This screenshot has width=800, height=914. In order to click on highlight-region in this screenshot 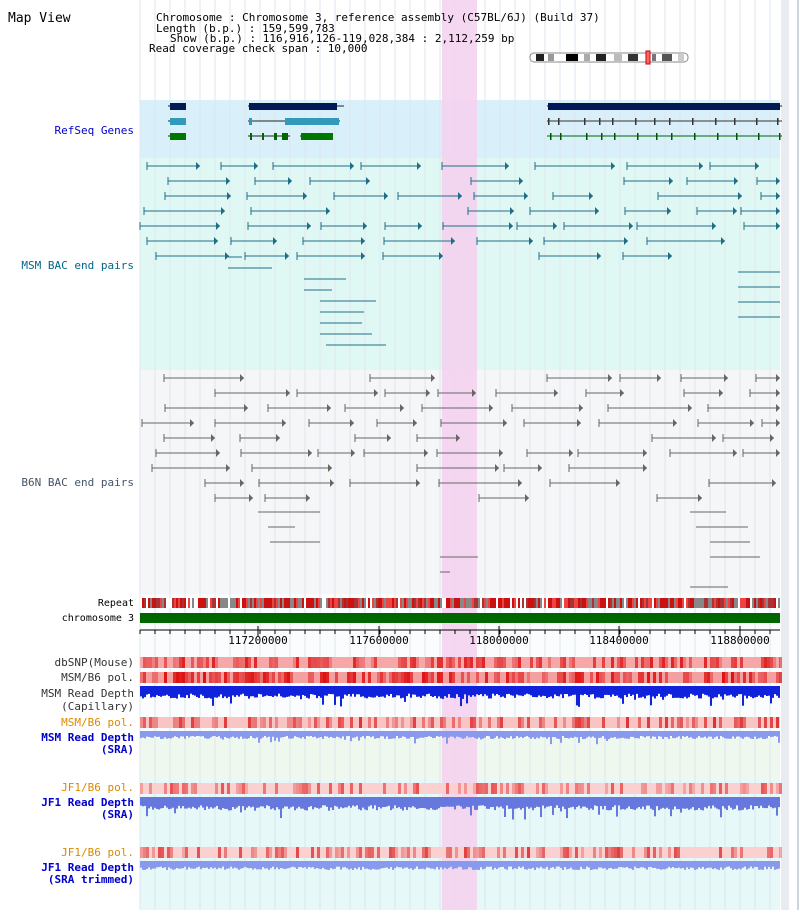, I will do `click(459, 455)`.